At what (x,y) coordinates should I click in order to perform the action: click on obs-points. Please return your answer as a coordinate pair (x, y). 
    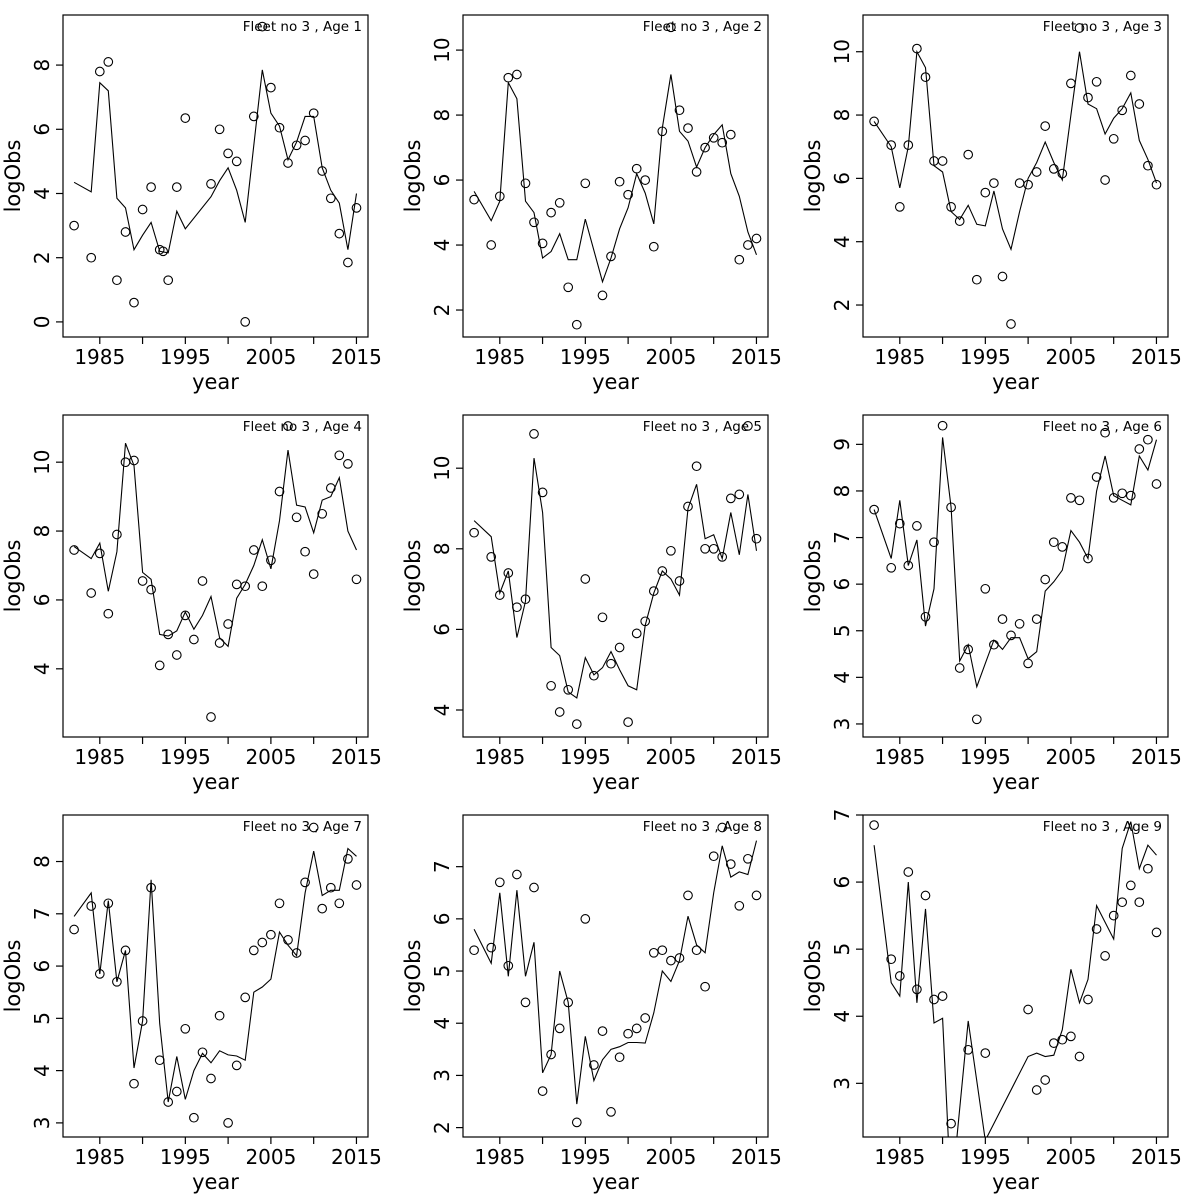
    Looking at the image, I should click on (615, 575).